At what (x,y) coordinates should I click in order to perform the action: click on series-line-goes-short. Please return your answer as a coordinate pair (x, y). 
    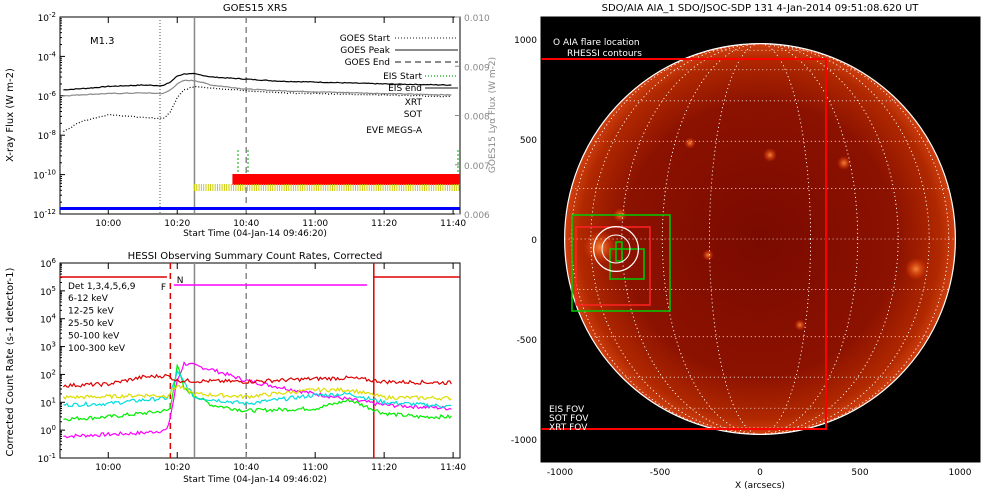
    Looking at the image, I should click on (257, 88).